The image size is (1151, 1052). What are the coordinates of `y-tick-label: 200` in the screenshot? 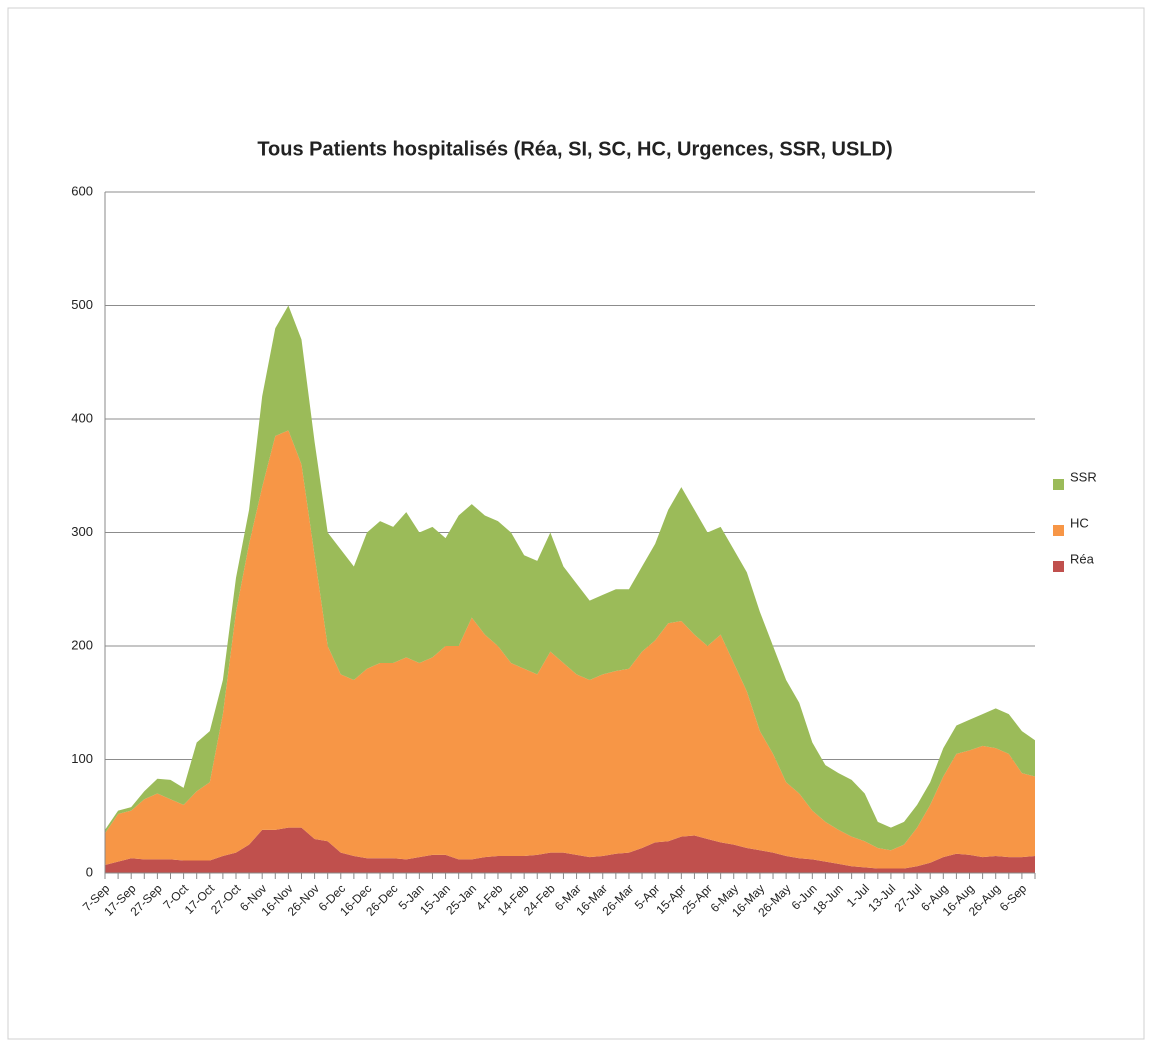 It's located at (82, 644).